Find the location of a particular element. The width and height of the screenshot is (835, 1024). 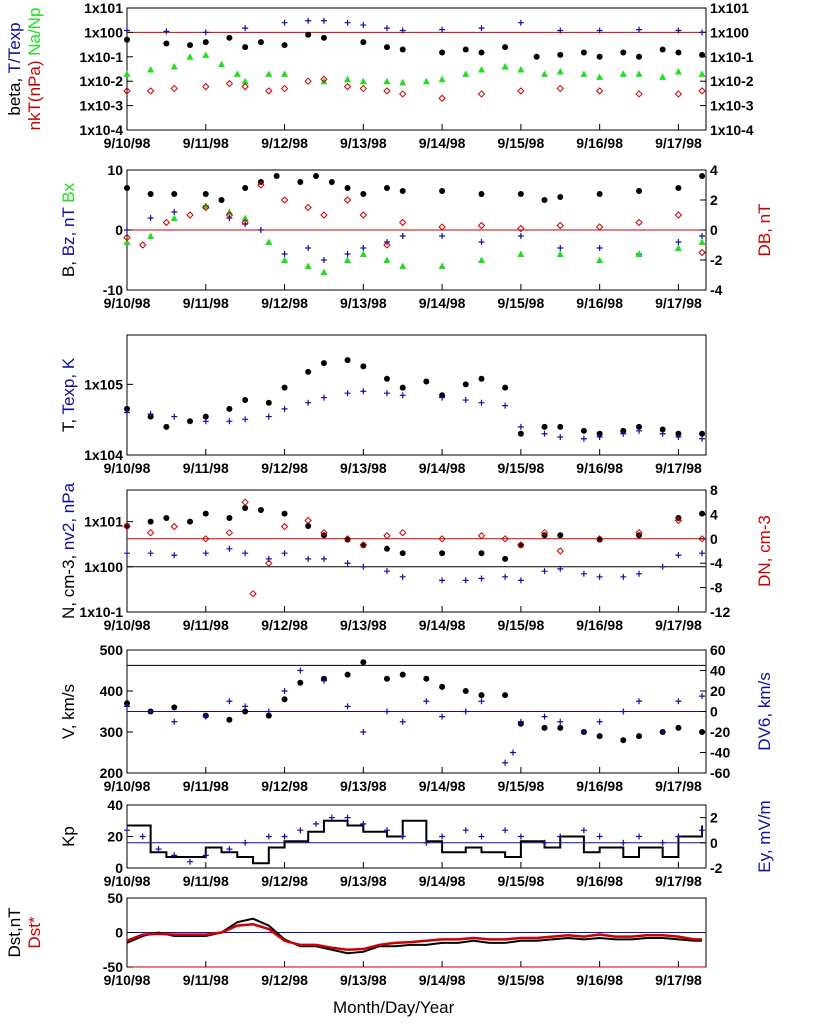

y-tick-label: 0 is located at coordinates (119, 933).